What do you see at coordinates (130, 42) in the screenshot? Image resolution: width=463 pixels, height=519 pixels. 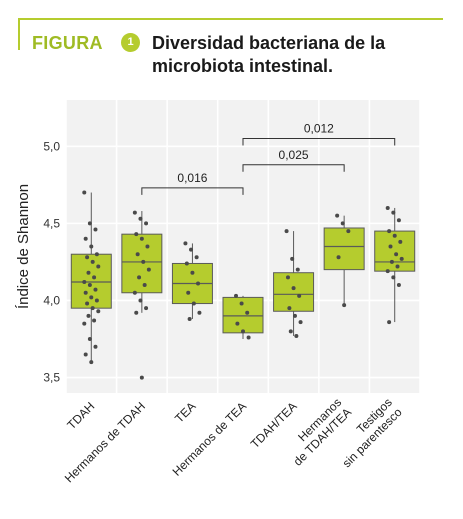 I see `figure-number-badge: 1` at bounding box center [130, 42].